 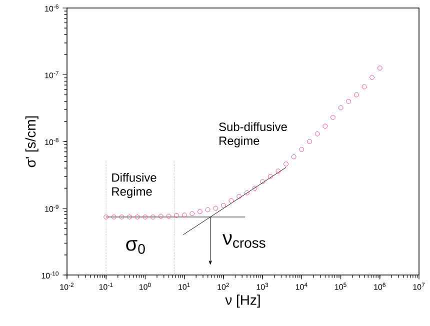 I want to click on annotation: Sub-diffusive Regime, so click(x=253, y=135).